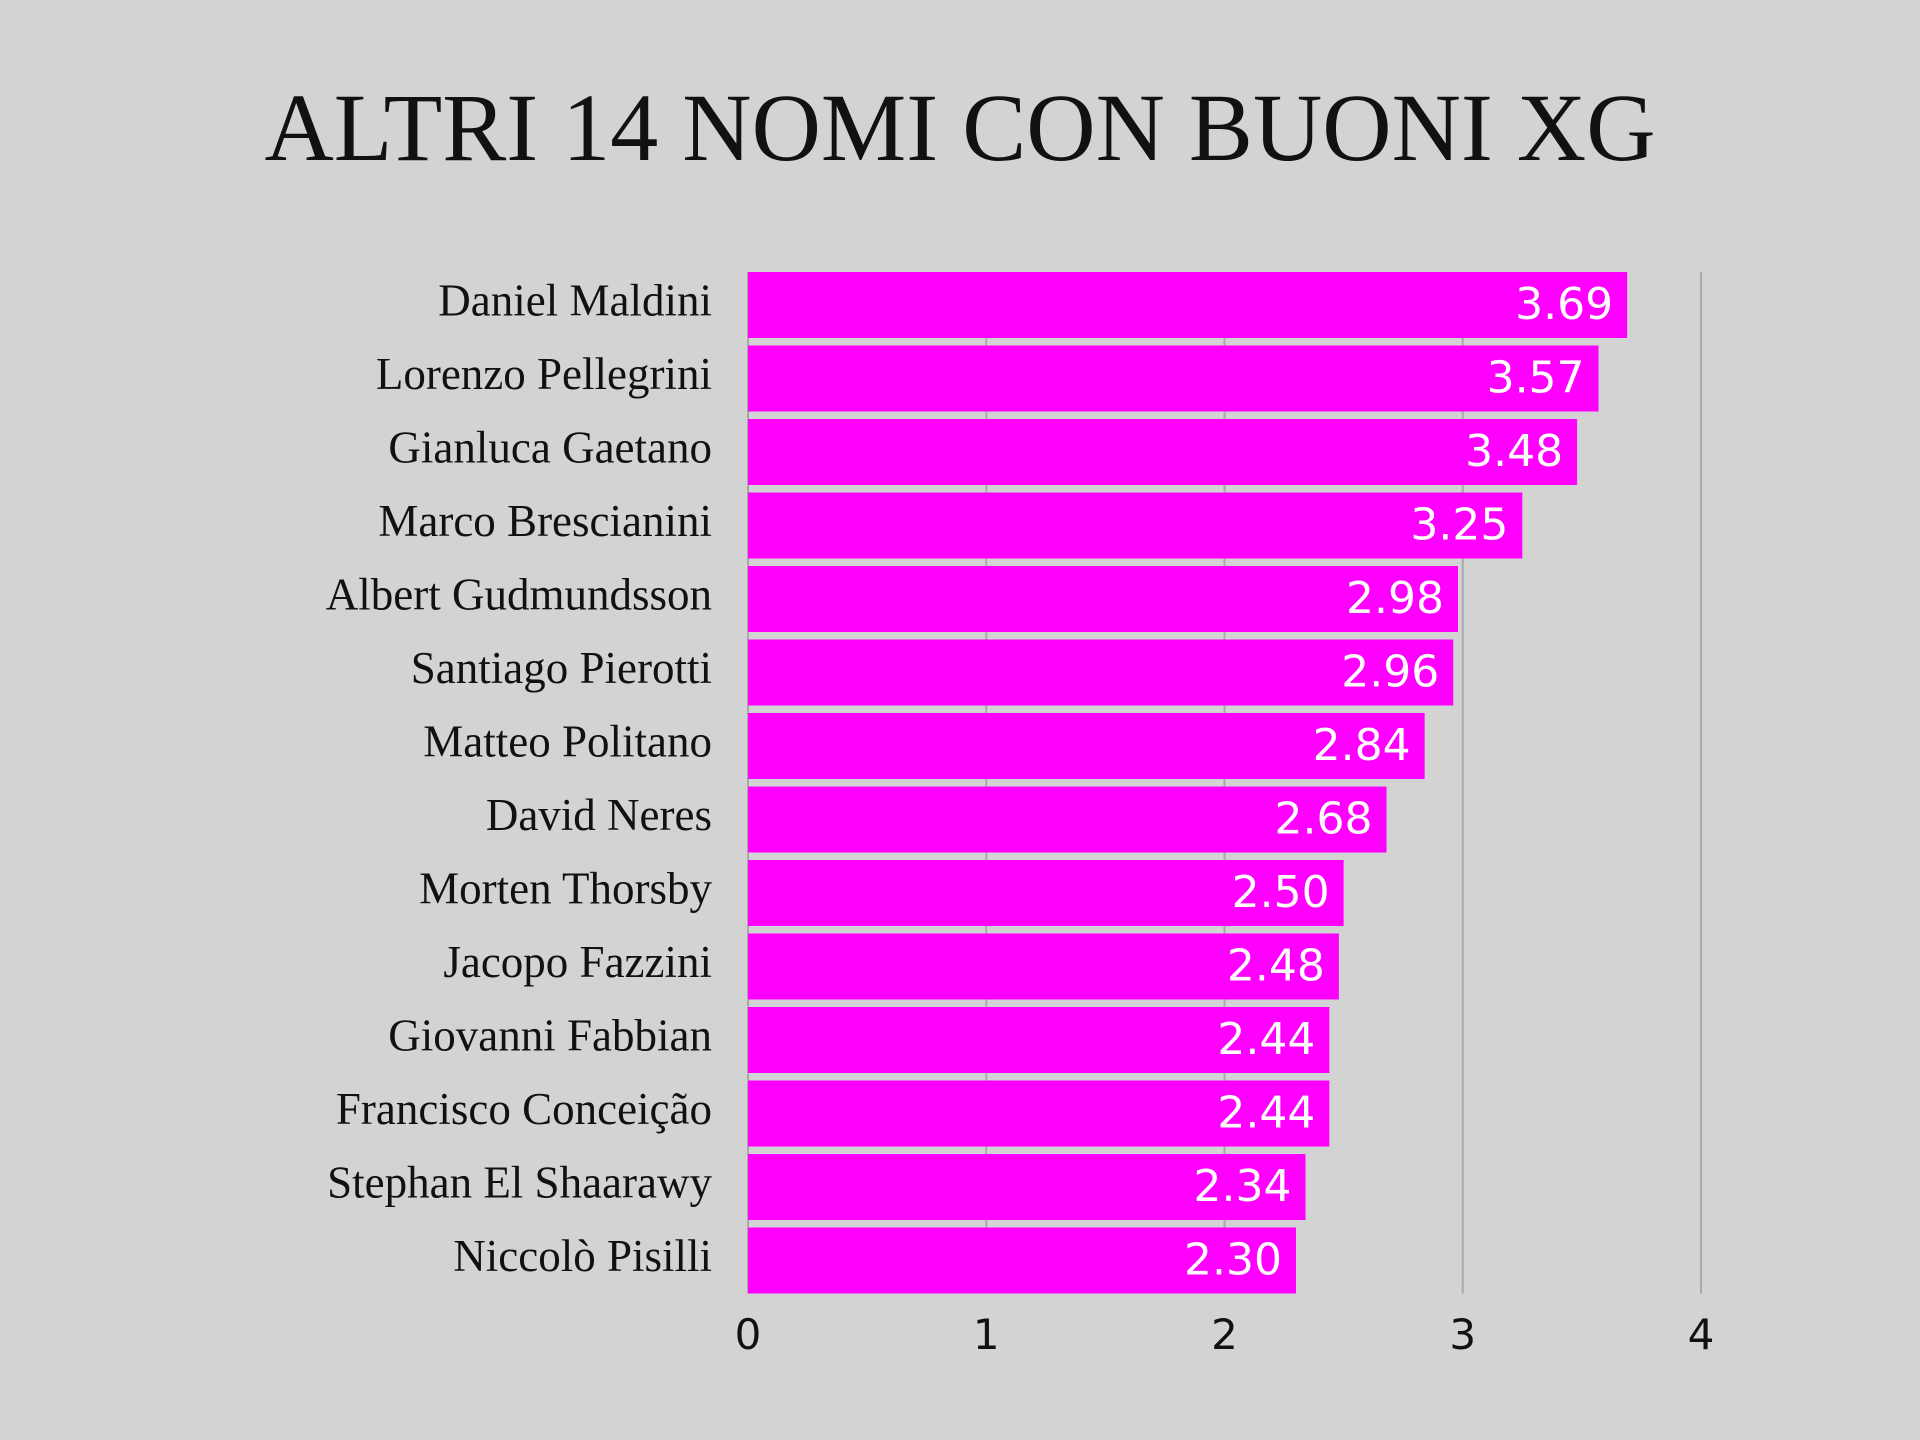  I want to click on y-tick-label: Niccolò Pisilli, so click(582, 1256).